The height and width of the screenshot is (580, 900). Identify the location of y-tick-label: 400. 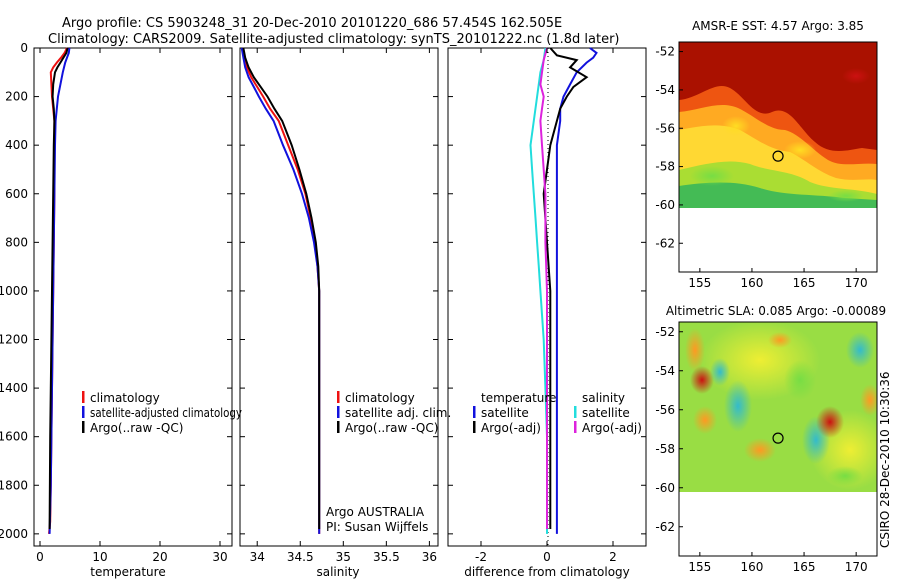
(16, 145).